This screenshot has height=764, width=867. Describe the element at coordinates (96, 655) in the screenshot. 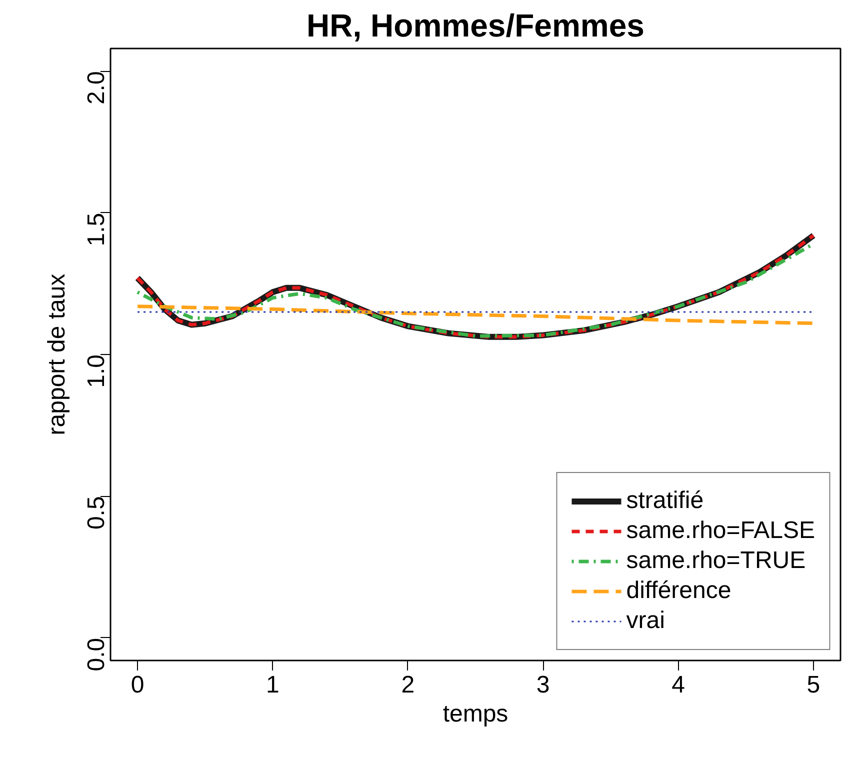

I see `y-tick-label: 0.0` at that location.